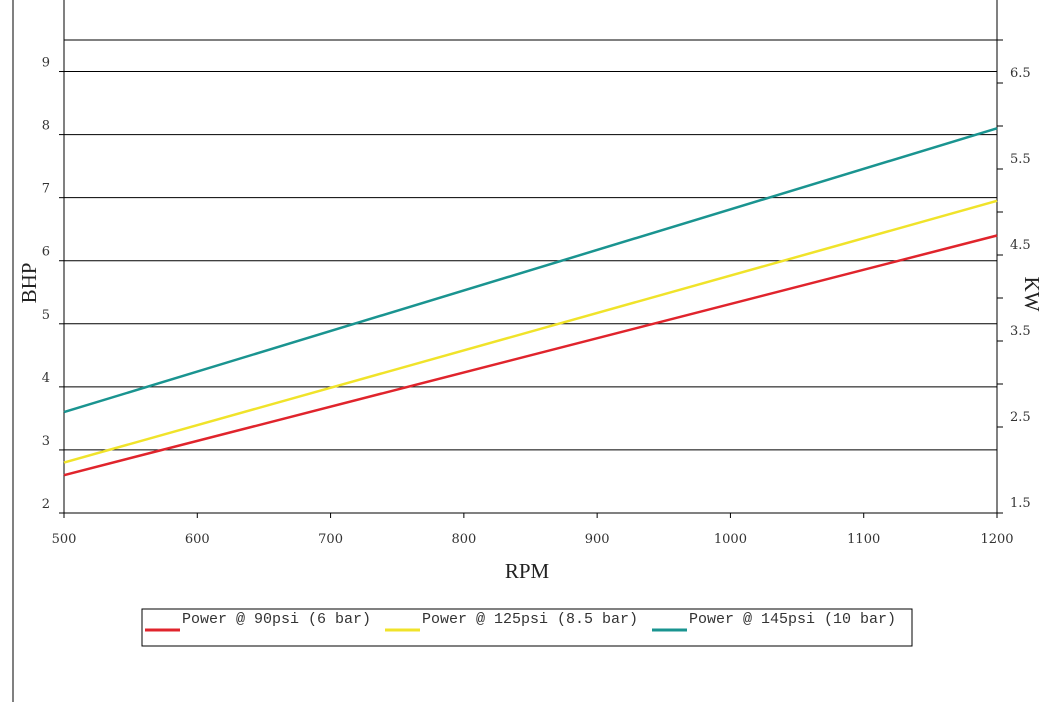 This screenshot has height=702, width=1040. What do you see at coordinates (1020, 159) in the screenshot?
I see `y2-tick-label: 5.5` at bounding box center [1020, 159].